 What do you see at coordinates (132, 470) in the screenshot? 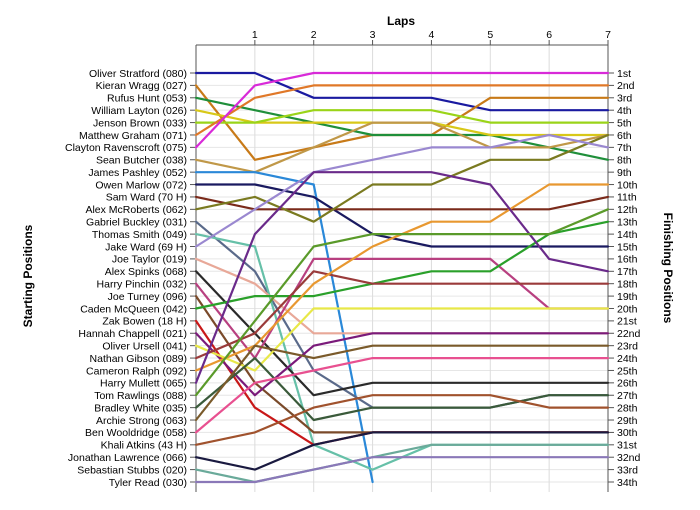
I see `starting-position-label: Sebastian Stubbs (020)` at bounding box center [132, 470].